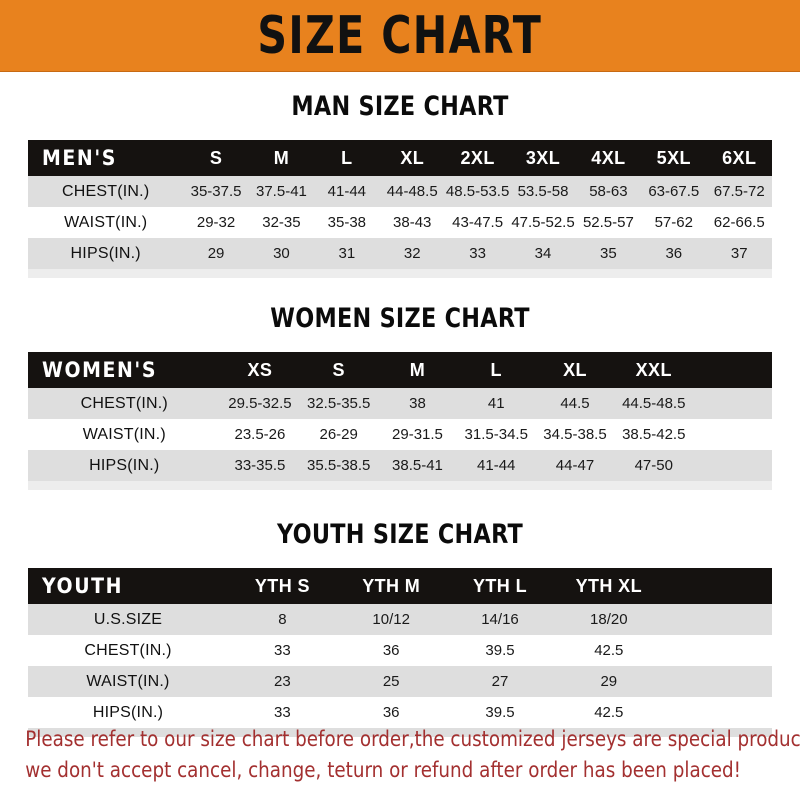  Describe the element at coordinates (417, 370) in the screenshot. I see `women-size-header: M` at that location.